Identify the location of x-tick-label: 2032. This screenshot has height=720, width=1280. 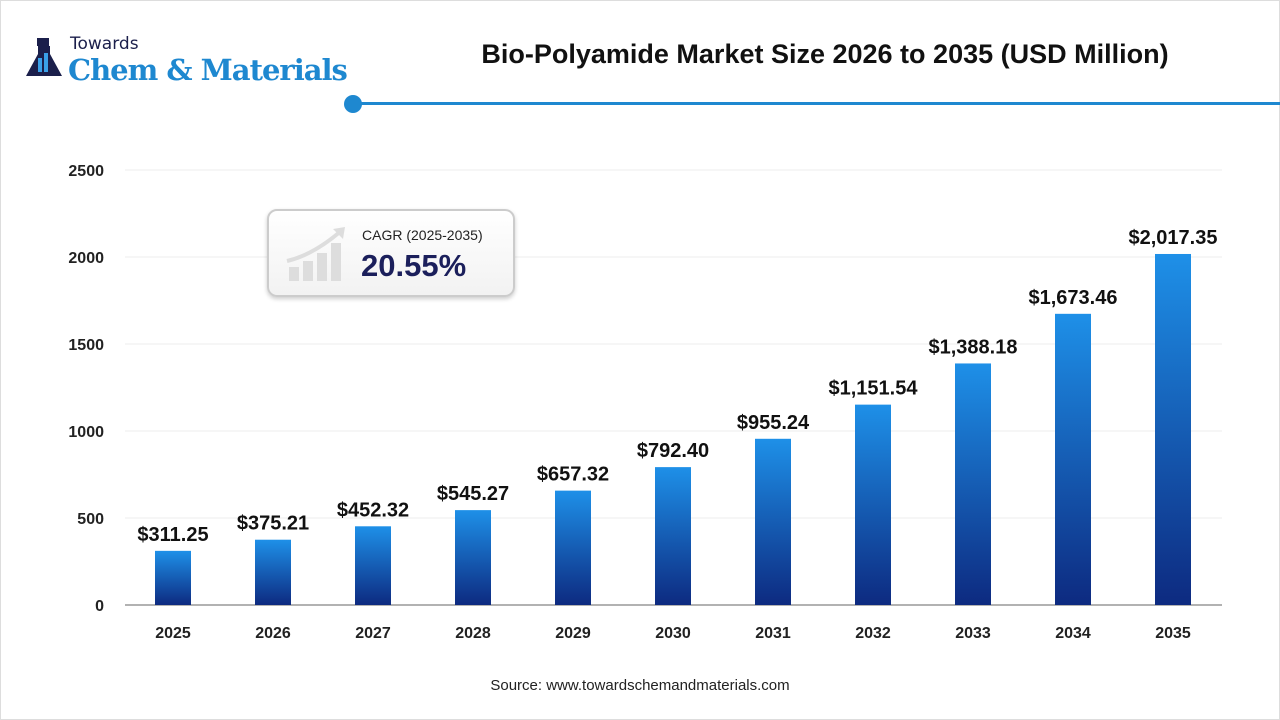
(873, 633).